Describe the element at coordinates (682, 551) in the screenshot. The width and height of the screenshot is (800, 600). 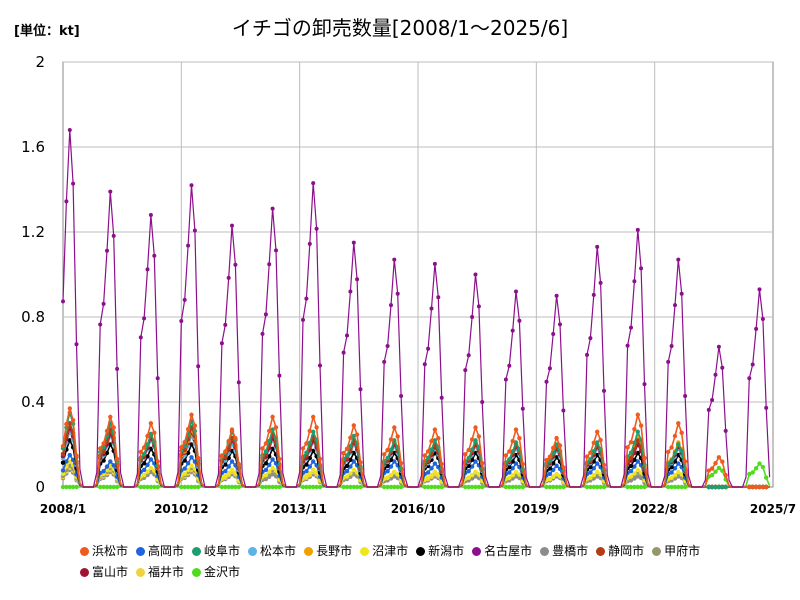
I see `legend-label: 甲府市` at that location.